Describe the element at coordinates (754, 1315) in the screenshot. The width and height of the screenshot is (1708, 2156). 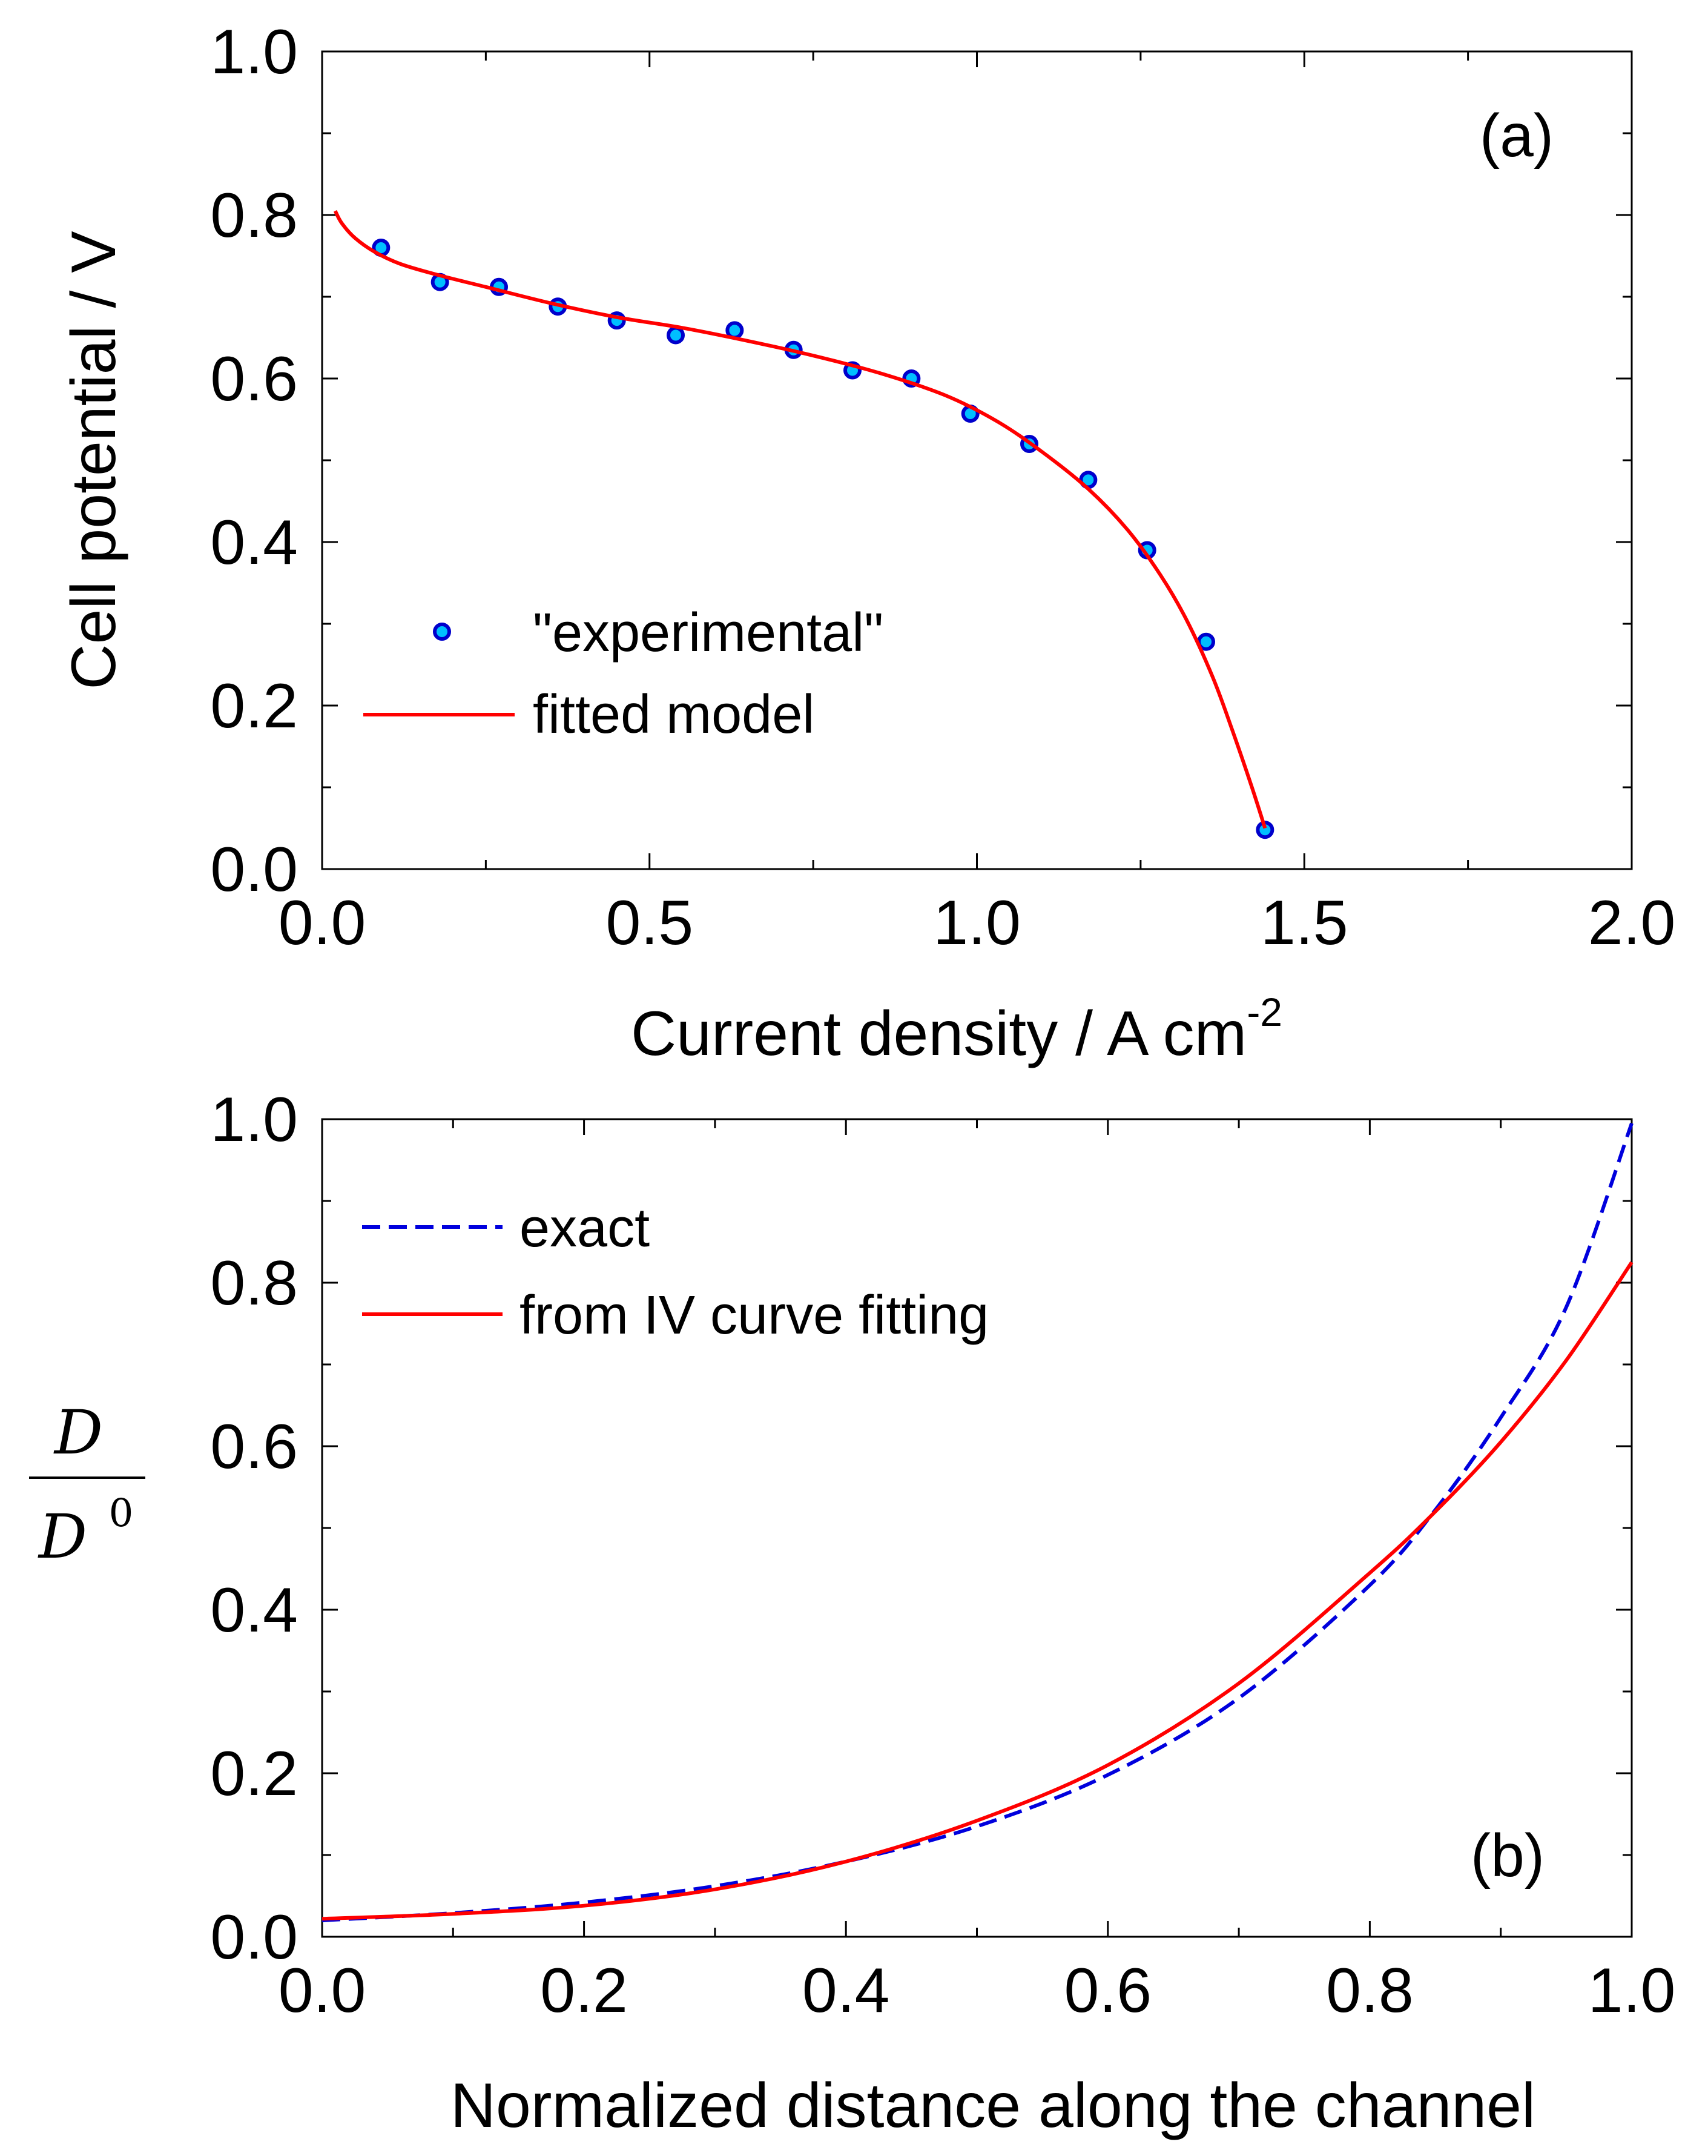
I see `legend-iv-fitting-label: from IV curve fitting` at that location.